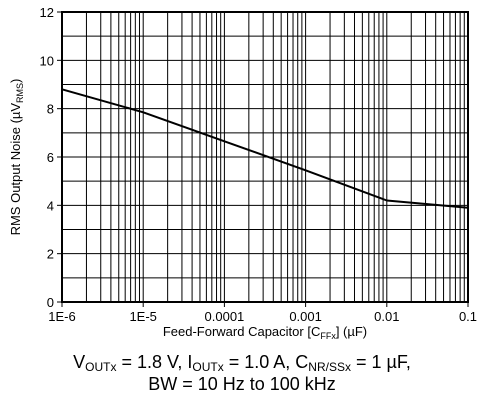 The width and height of the screenshot is (484, 403). What do you see at coordinates (154, 362) in the screenshot?
I see `caption-text: = 1.8 V, I` at bounding box center [154, 362].